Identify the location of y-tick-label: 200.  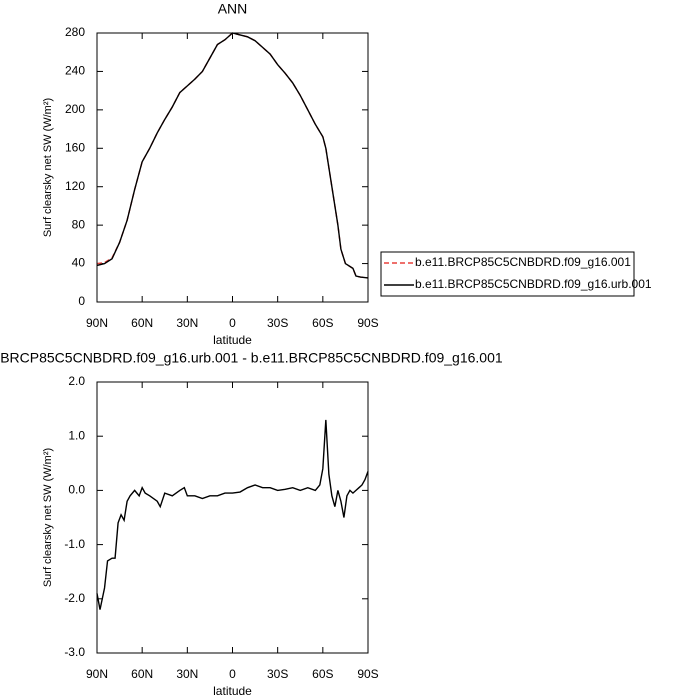
(75, 109).